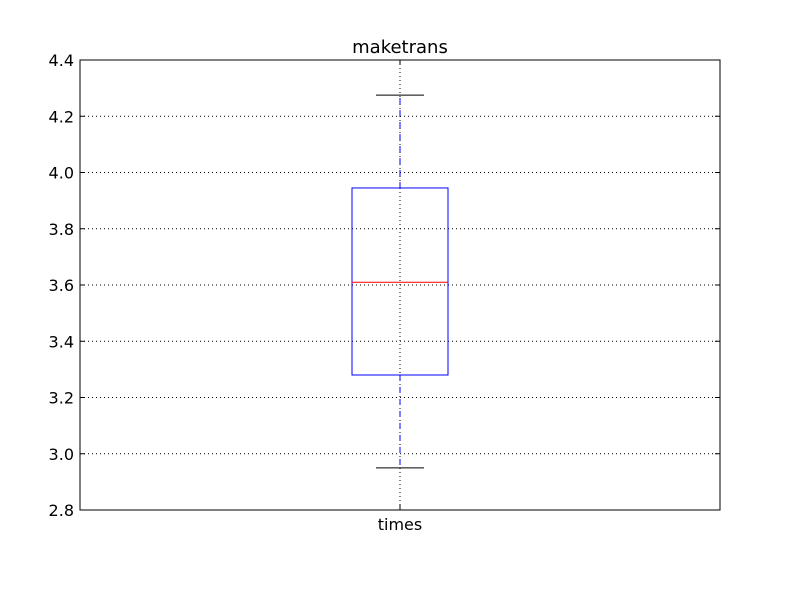 The image size is (800, 600). What do you see at coordinates (61, 60) in the screenshot?
I see `y-tick-label: 4.4` at bounding box center [61, 60].